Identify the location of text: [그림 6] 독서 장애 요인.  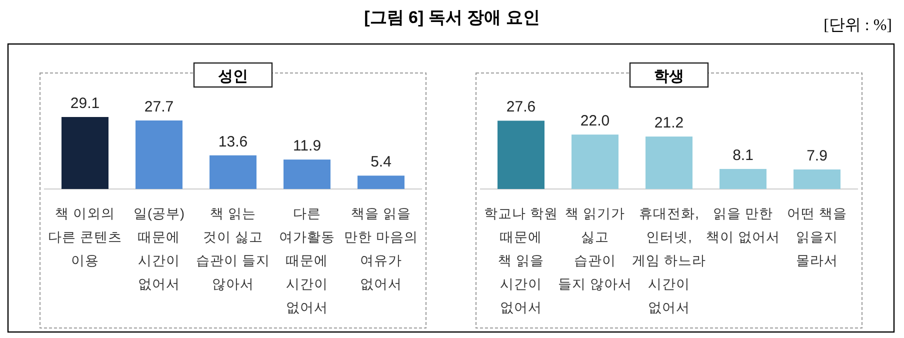
(452, 17).